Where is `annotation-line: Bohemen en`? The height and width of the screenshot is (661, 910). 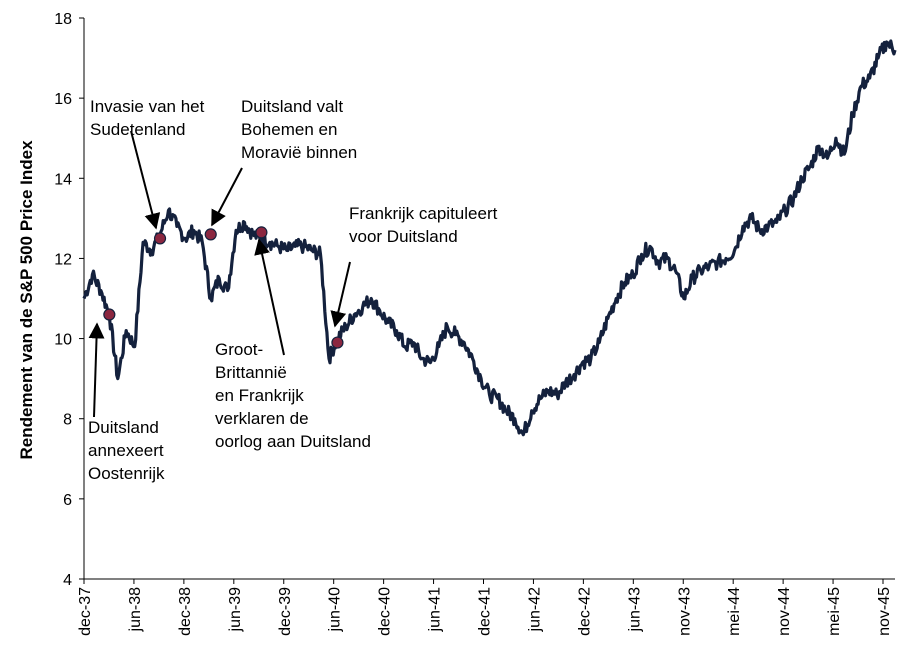 annotation-line: Bohemen en is located at coordinates (289, 129).